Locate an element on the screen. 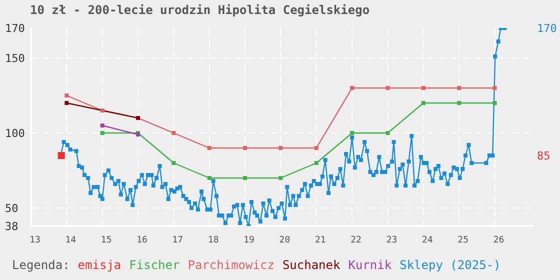 Image resolution: width=560 pixels, height=280 pixels. text: Sklepy (2025-) is located at coordinates (450, 265).